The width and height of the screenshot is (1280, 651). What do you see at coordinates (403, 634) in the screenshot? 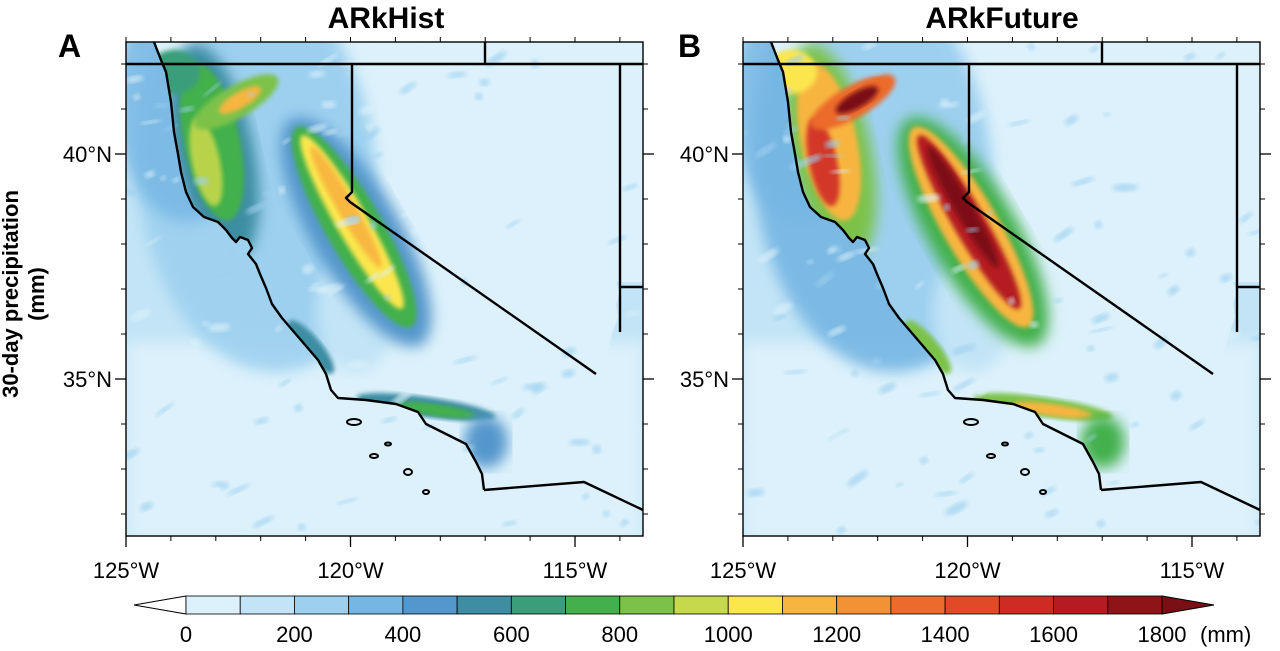
I see `colorbar-label: 400` at bounding box center [403, 634].